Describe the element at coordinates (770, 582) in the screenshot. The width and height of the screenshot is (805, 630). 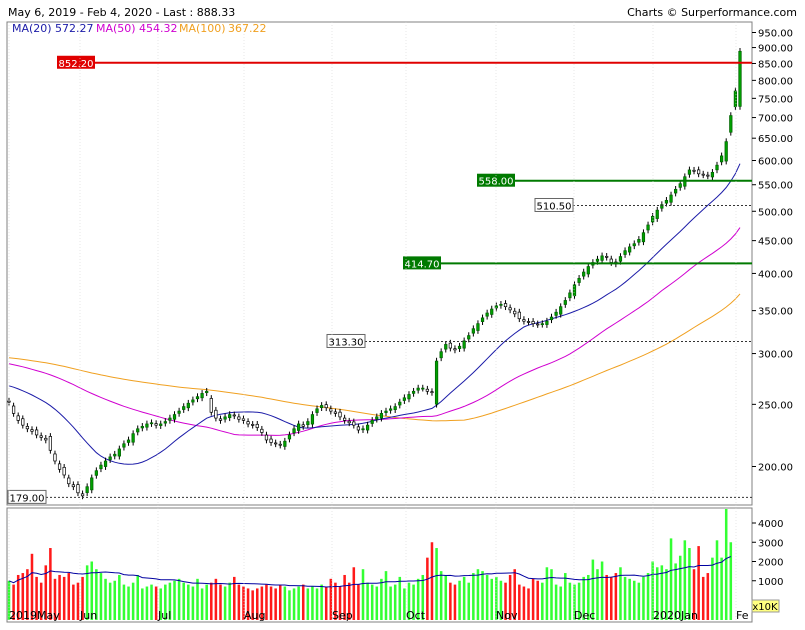
I see `volume-tick-label: 1000` at that location.